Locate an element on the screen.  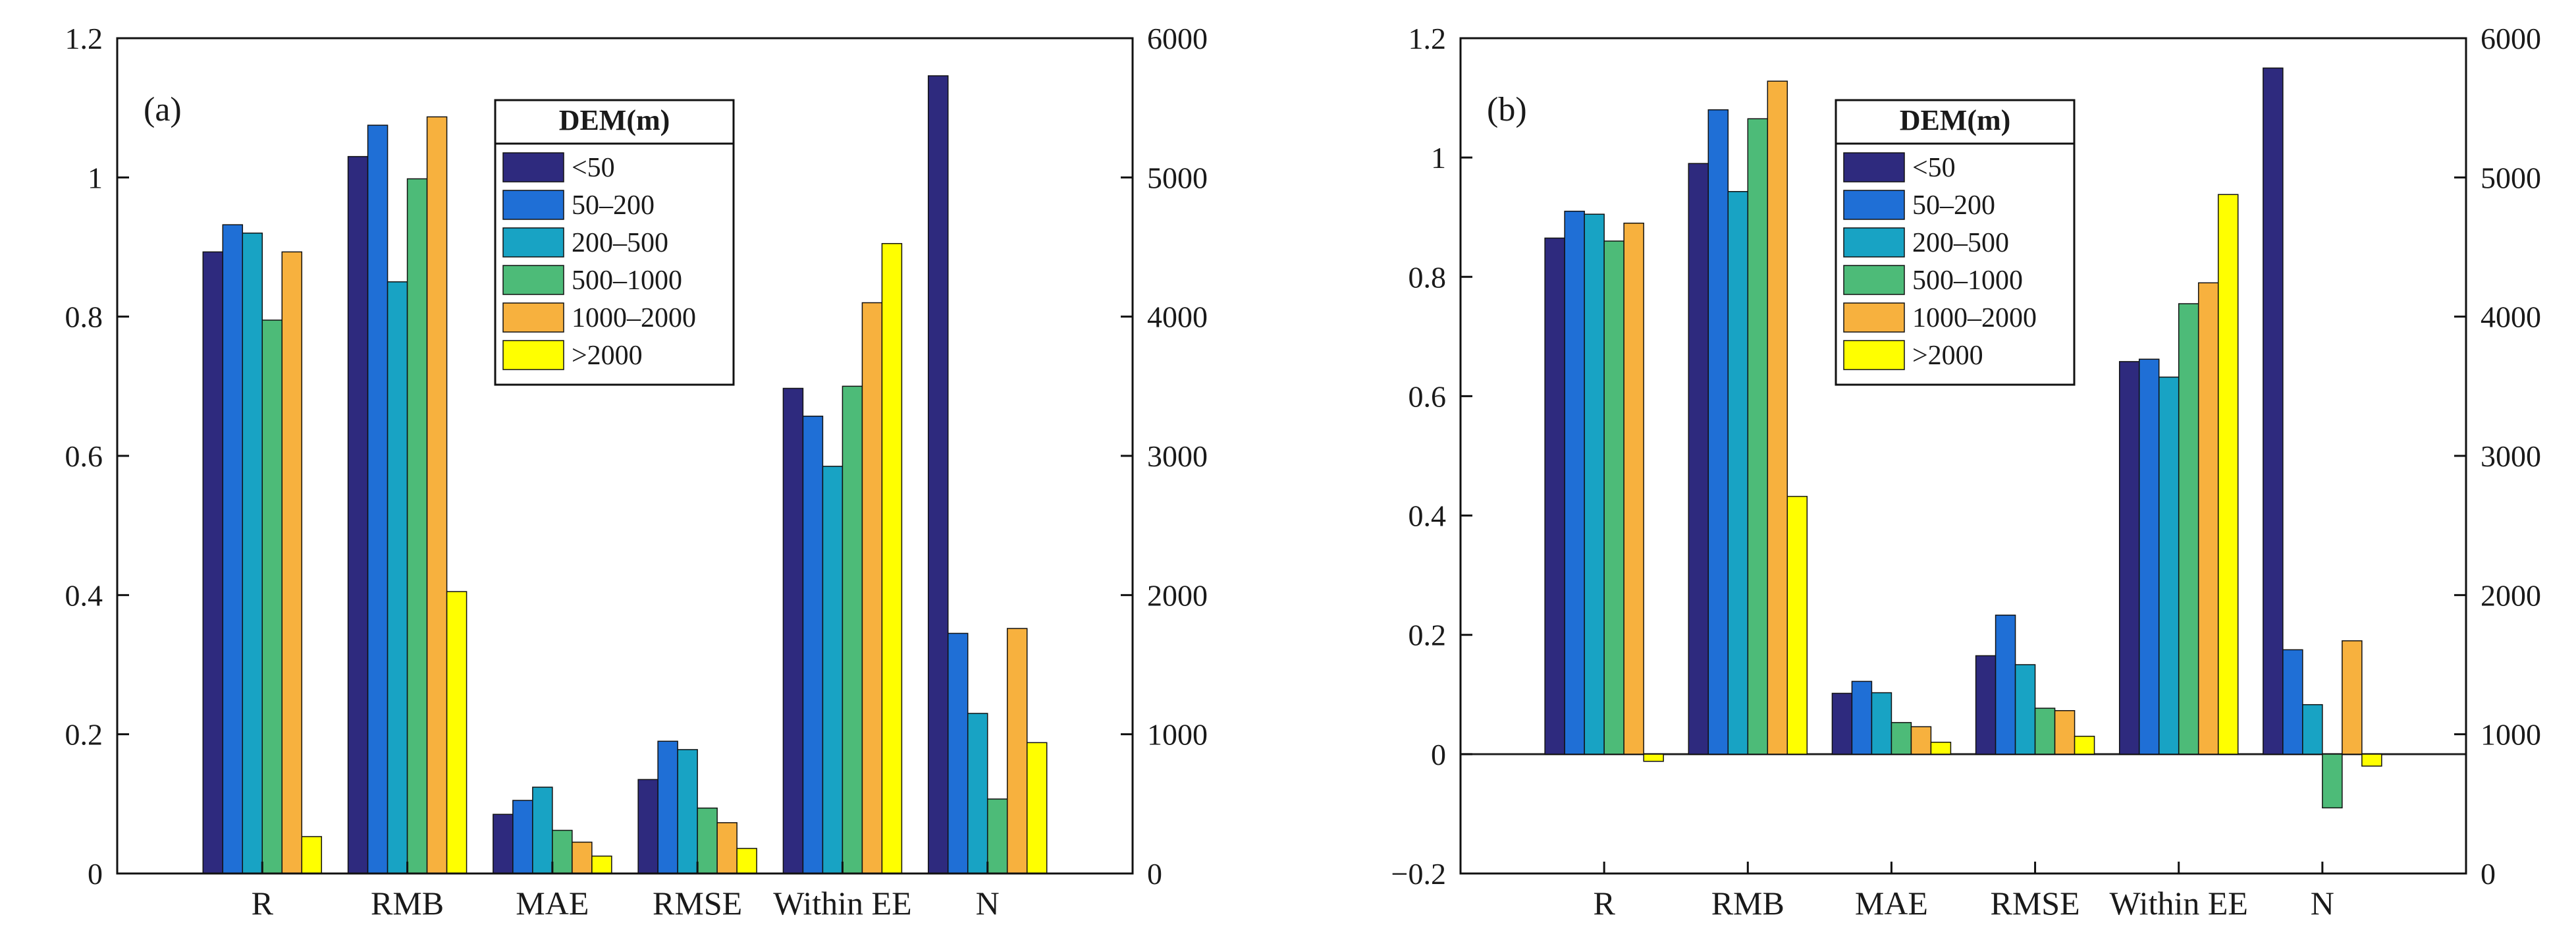
bar-1000–2000-RMSE is located at coordinates (727, 848).